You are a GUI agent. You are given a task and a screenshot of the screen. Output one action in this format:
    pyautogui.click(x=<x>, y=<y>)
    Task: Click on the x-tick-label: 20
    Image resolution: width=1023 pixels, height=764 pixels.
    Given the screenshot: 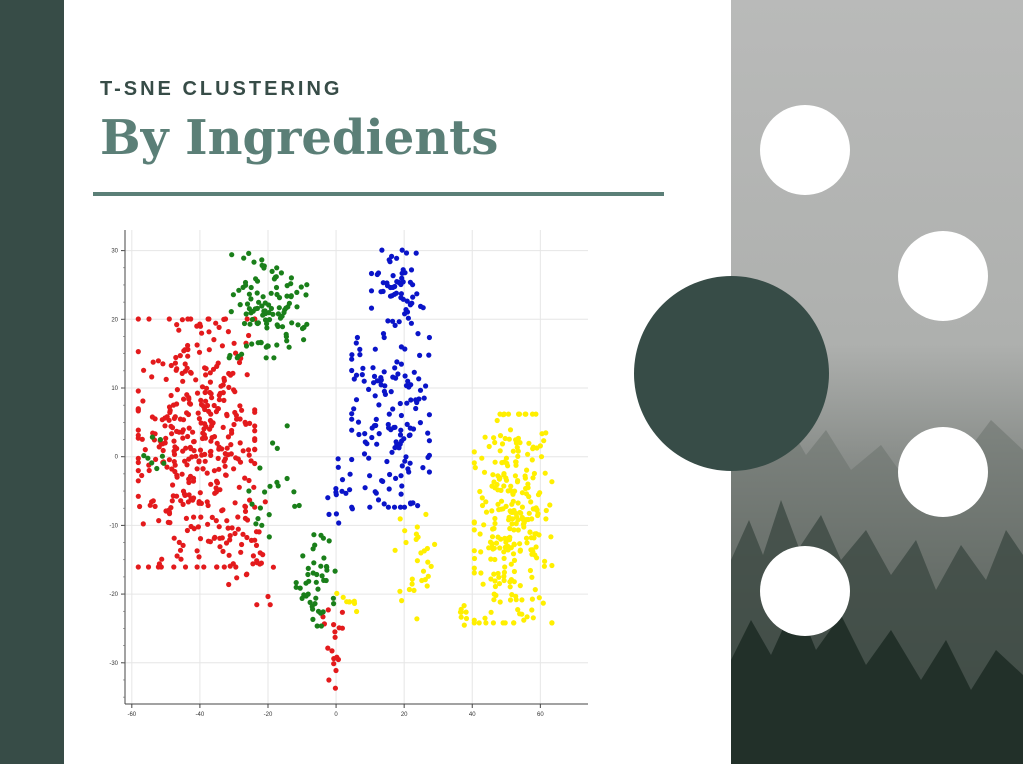 What is the action you would take?
    pyautogui.click(x=404, y=715)
    